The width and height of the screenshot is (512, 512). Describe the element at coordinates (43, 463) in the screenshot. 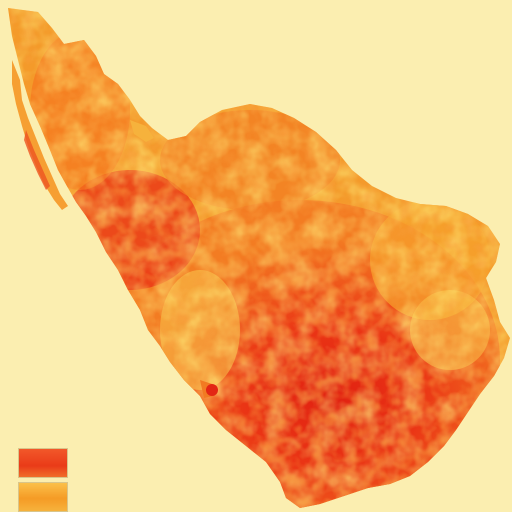

I see `legend-swatch-high` at that location.